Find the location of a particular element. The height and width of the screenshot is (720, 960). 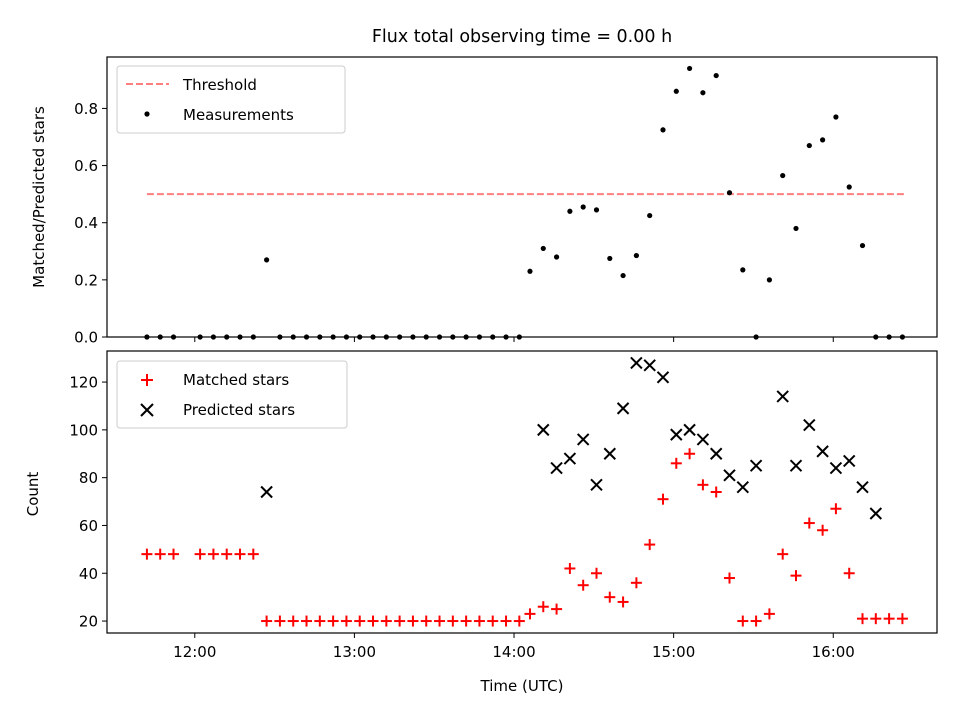

bottom-legend: Matched stars Predicted stars is located at coordinates (232, 394).